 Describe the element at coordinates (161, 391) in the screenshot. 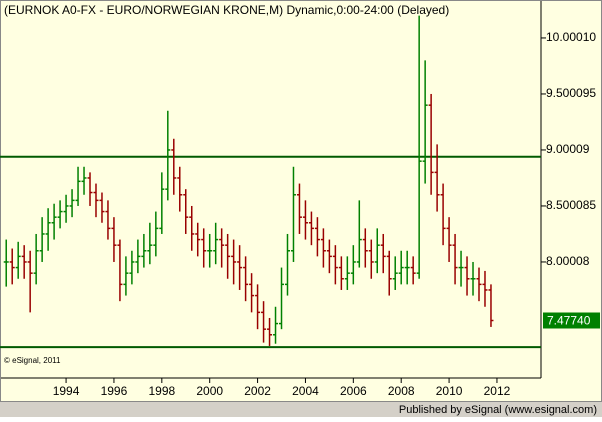

I see `x-tick-label: 1998` at that location.